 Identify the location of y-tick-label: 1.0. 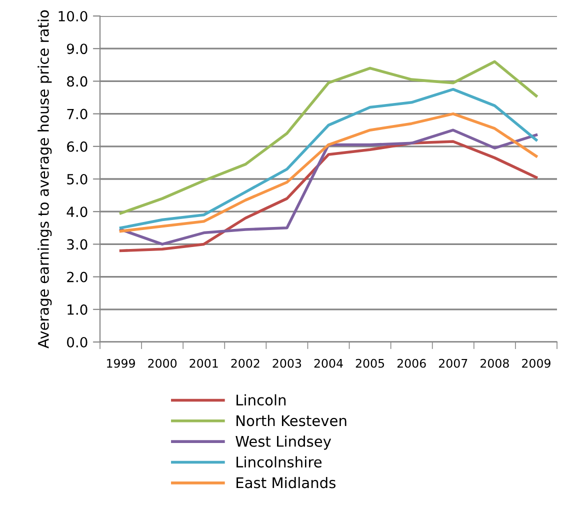
(78, 309).